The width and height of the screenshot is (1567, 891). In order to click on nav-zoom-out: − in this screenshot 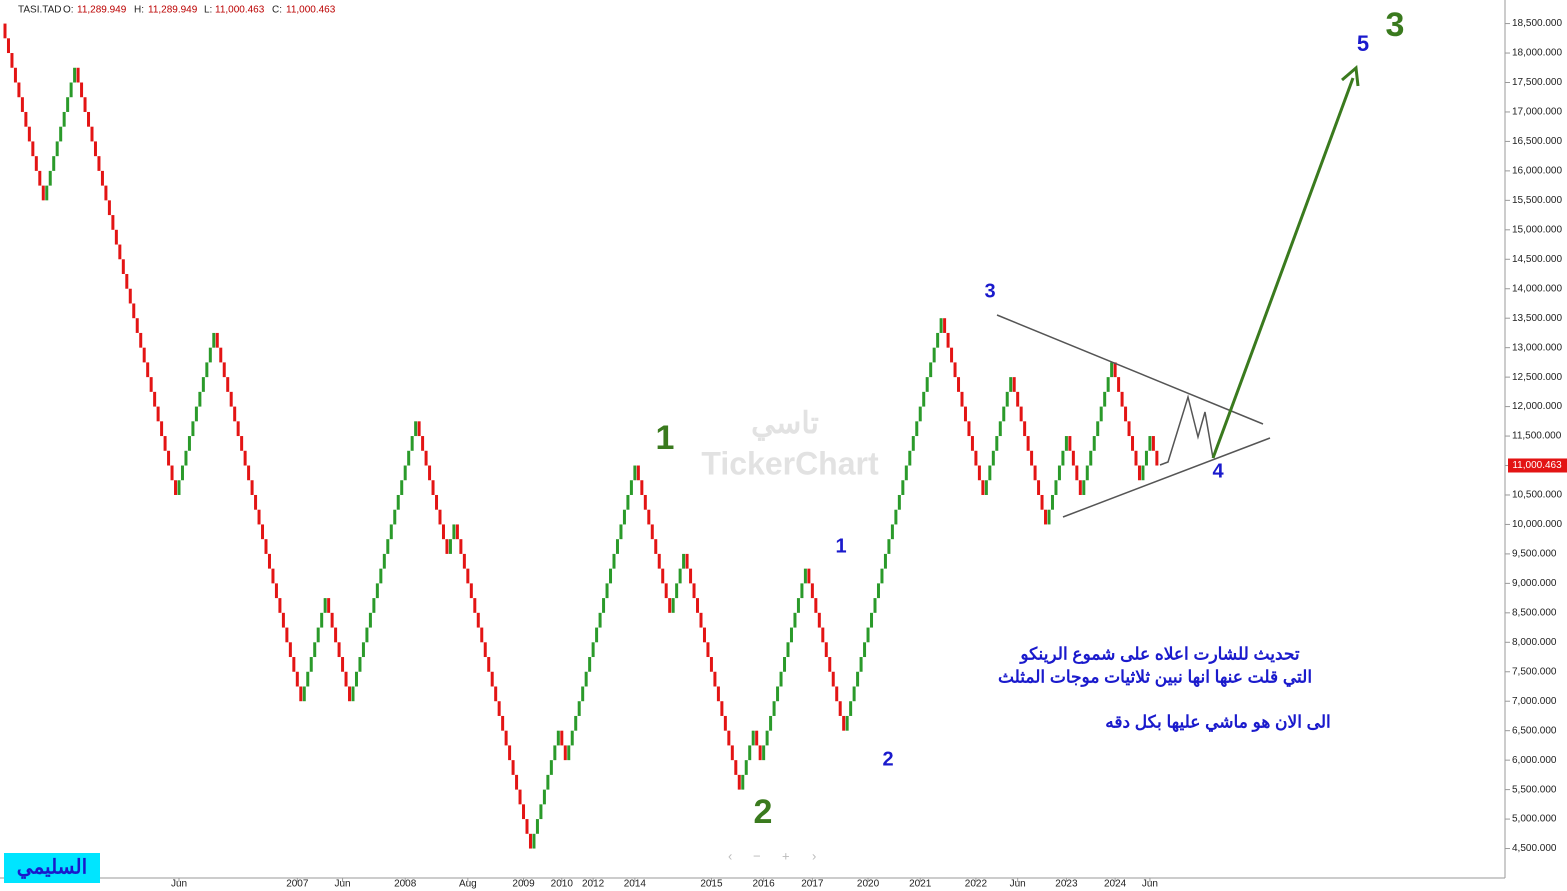, I will do `click(757, 855)`.